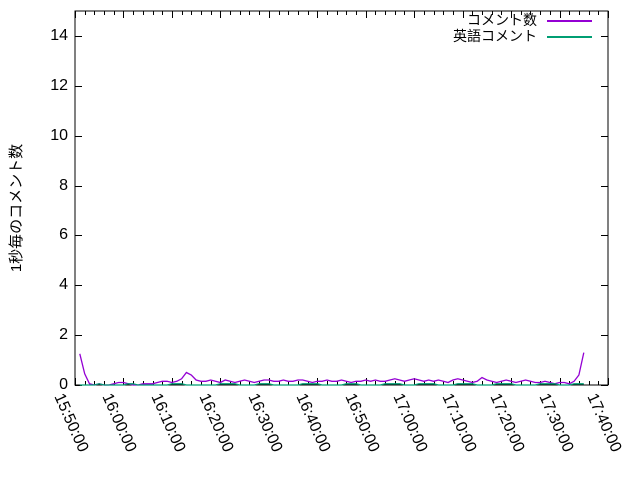 Image resolution: width=640 pixels, height=480 pixels. I want to click on y-tick-label: 6, so click(63, 235).